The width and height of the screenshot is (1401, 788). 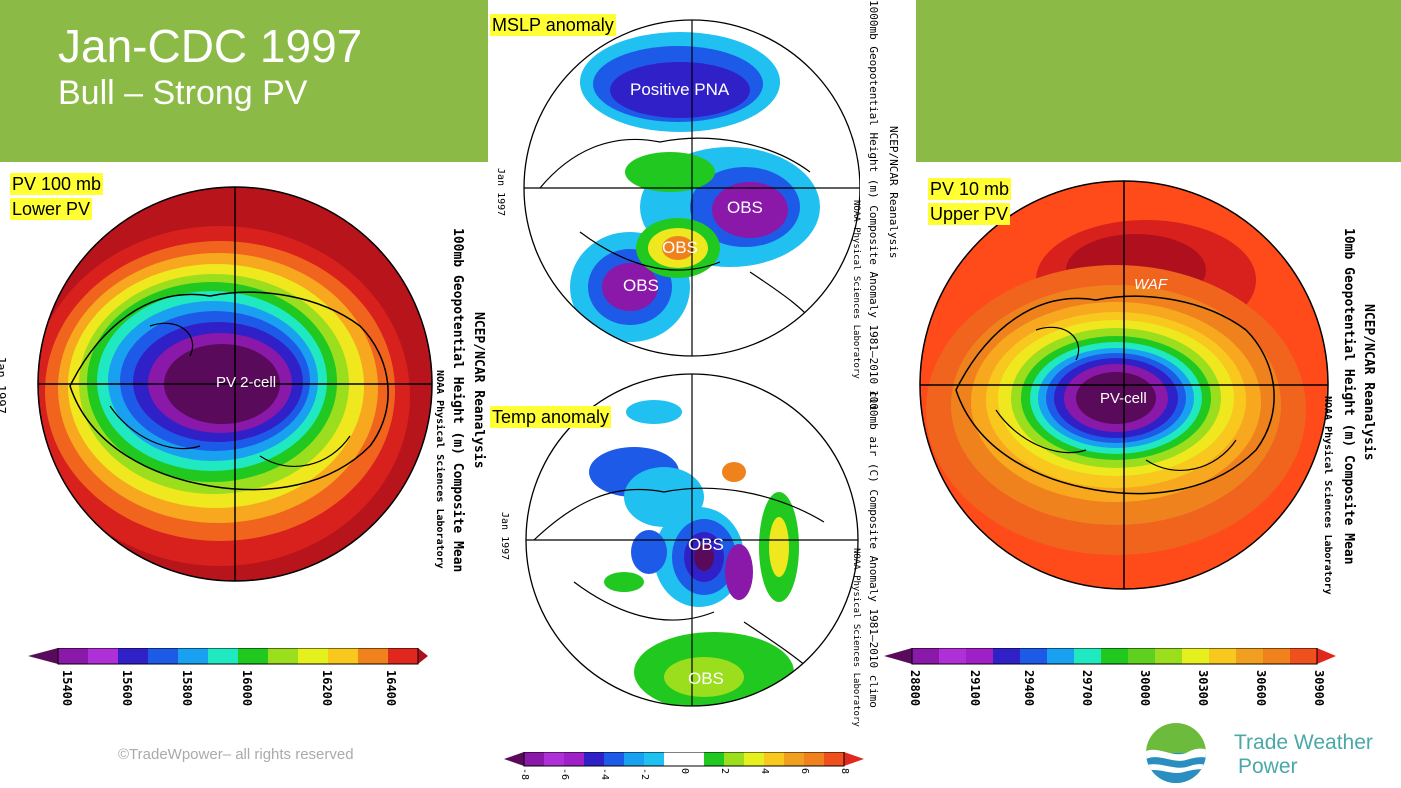 What do you see at coordinates (183, 93) in the screenshot?
I see `page-subtitle: Bull – Strong PV` at bounding box center [183, 93].